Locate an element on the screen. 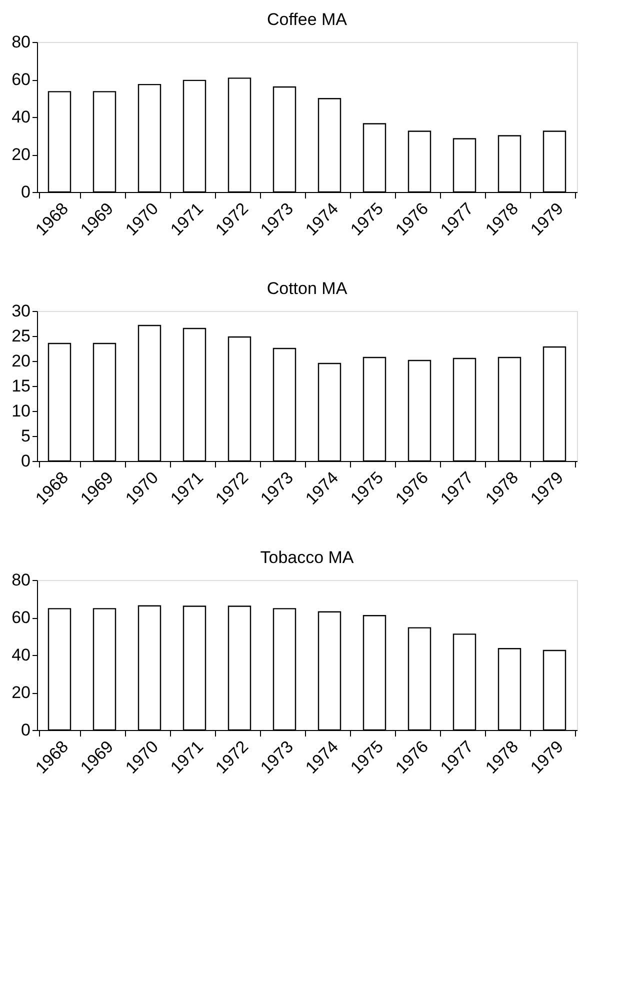 This screenshot has height=991, width=618. y-tick-label: 25 is located at coordinates (21, 336).